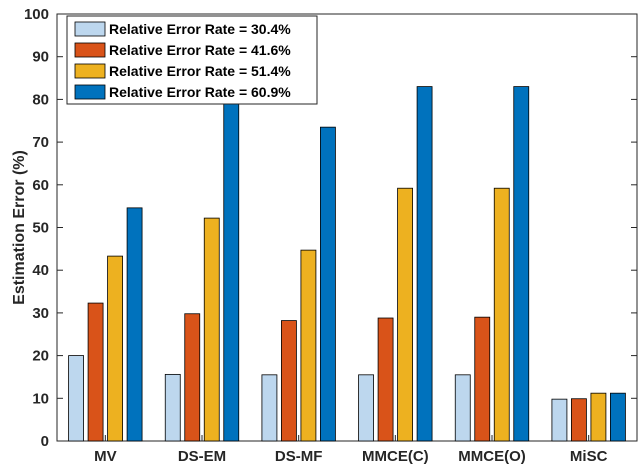  I want to click on legend-label: Relative Error Rate = 60.9%, so click(200, 92).